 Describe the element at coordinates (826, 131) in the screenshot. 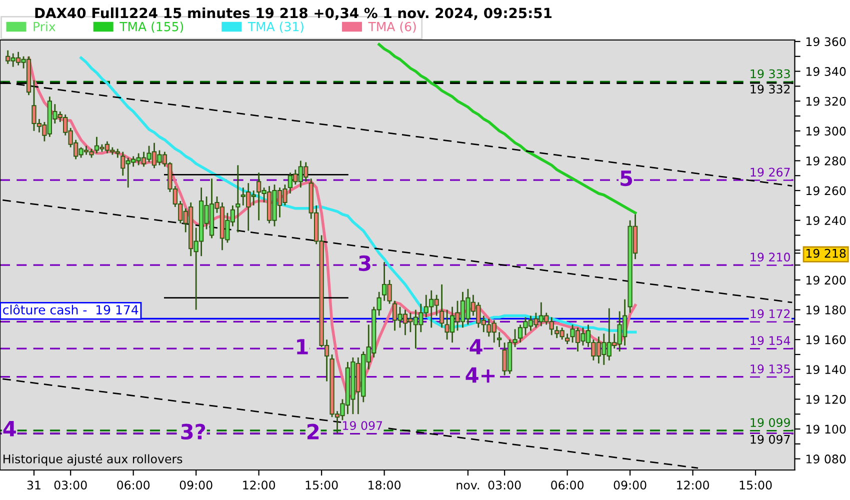

I see `y-tick-label: 19 300` at that location.